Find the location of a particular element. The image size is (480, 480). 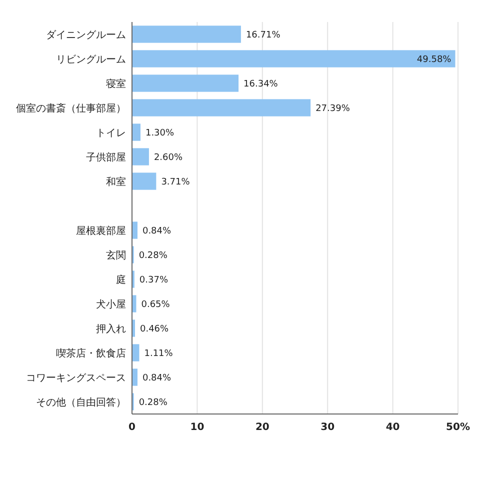

data-label: 0.65% is located at coordinates (155, 305).